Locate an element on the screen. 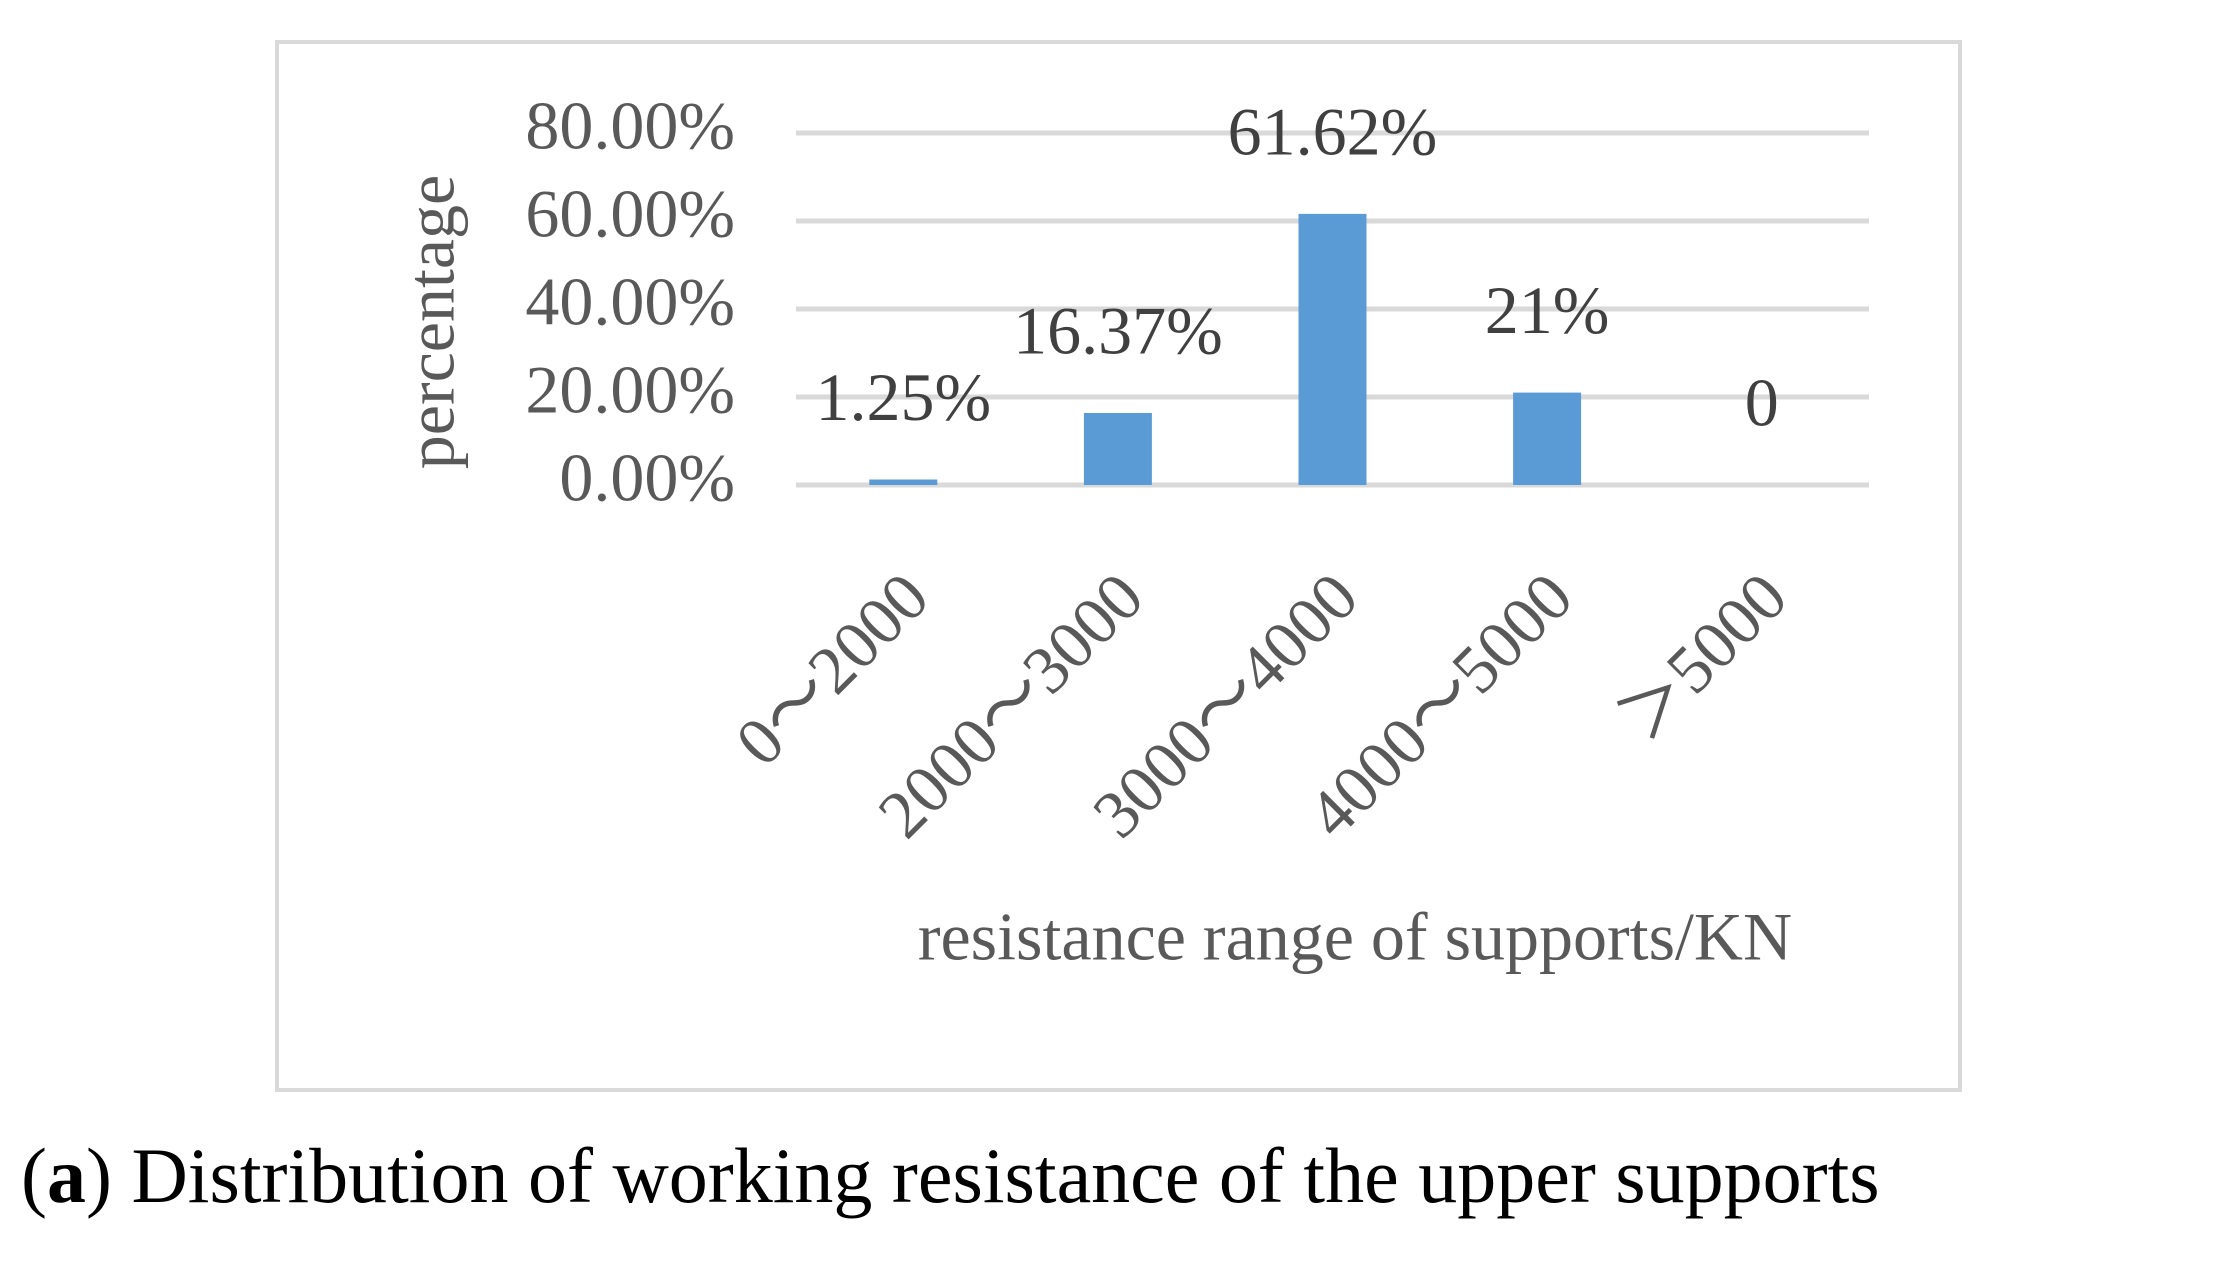 This screenshot has height=1269, width=2237. y-tick-label: 20.00% is located at coordinates (630, 390).